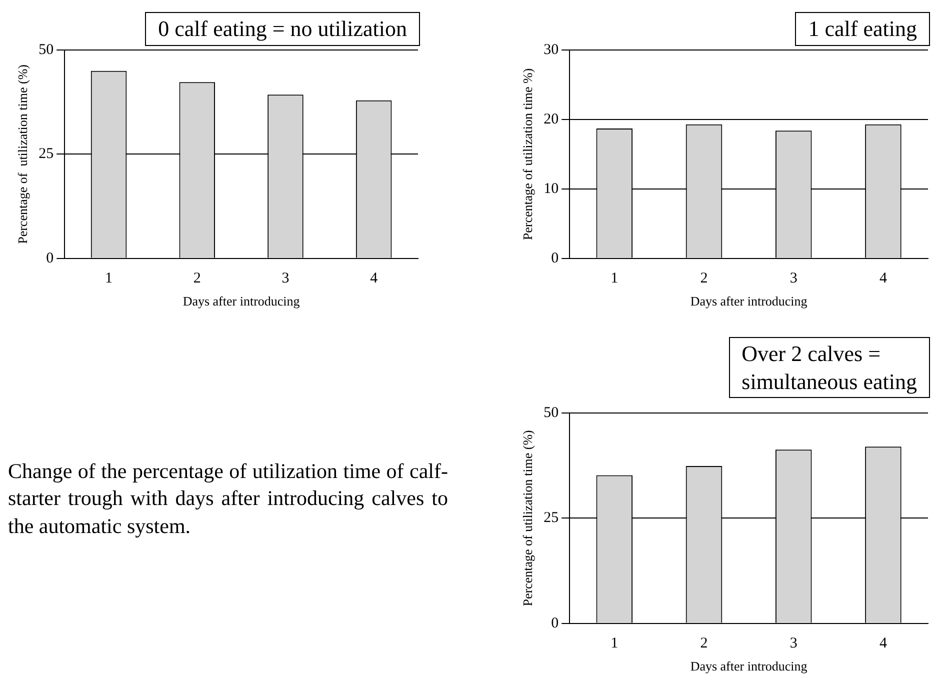 The height and width of the screenshot is (693, 948). What do you see at coordinates (528, 154) in the screenshot?
I see `y-axis-title: Percentage of utilization time %)` at bounding box center [528, 154].